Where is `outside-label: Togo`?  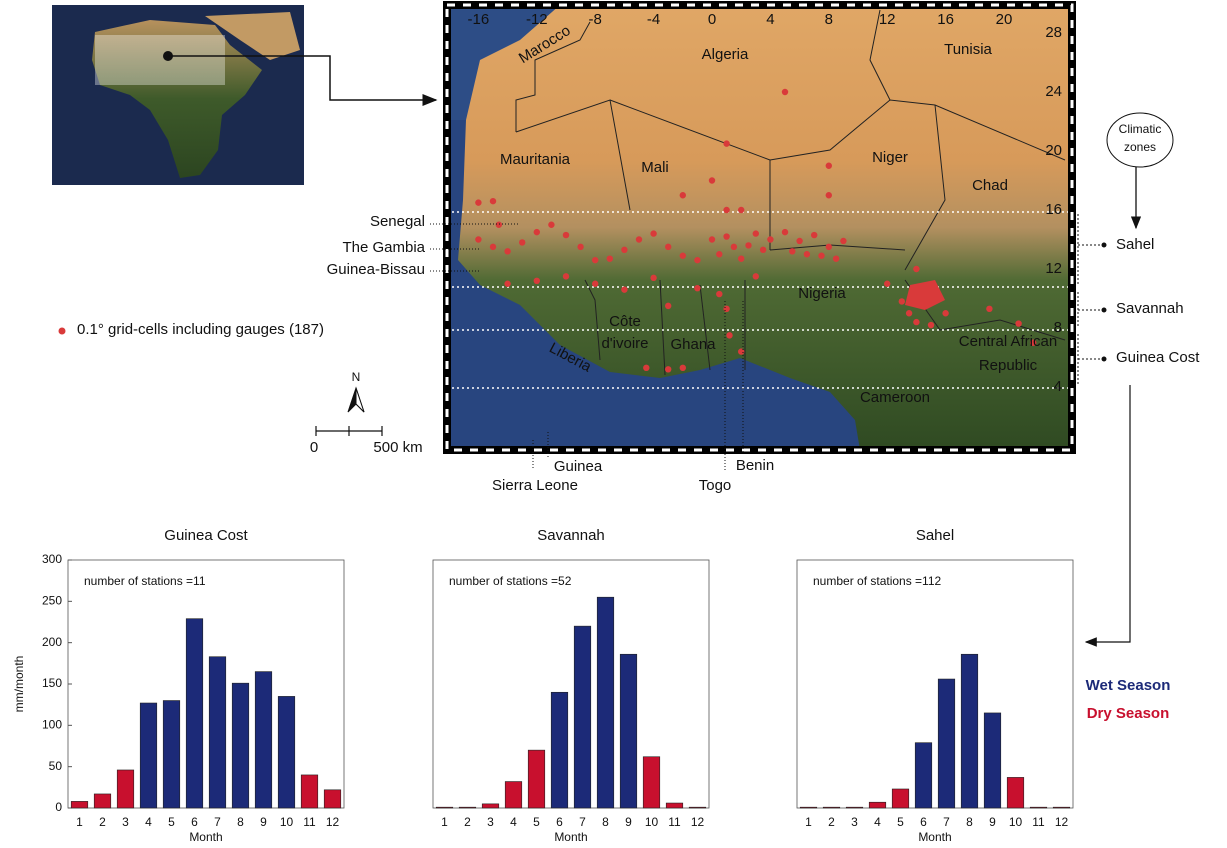 outside-label: Togo is located at coordinates (715, 485).